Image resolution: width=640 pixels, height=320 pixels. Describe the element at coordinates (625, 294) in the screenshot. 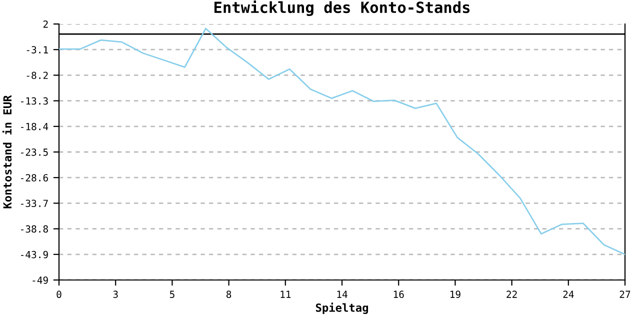

I see `x-tick-label: 27` at that location.